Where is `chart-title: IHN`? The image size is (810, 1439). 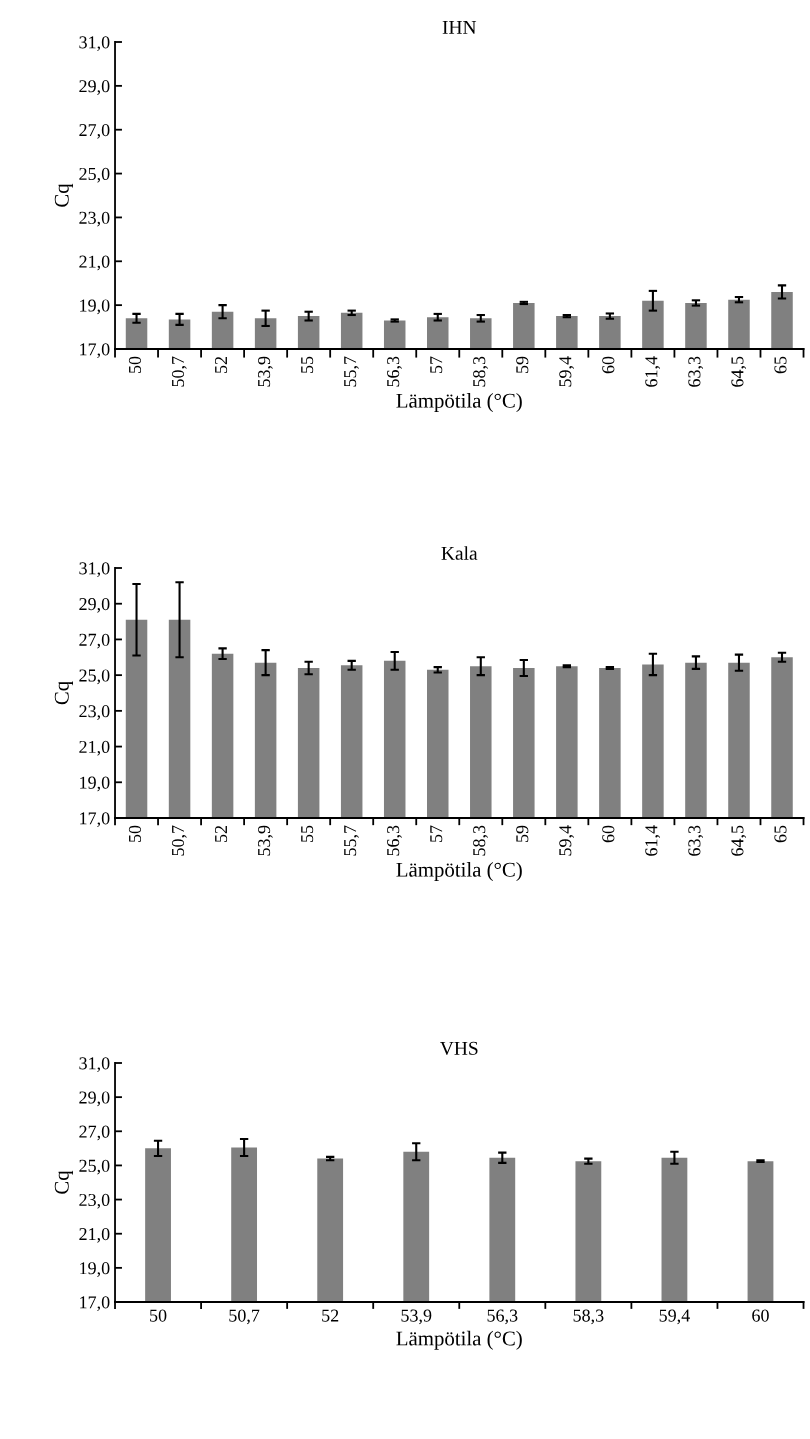
chart-title: IHN is located at coordinates (459, 27).